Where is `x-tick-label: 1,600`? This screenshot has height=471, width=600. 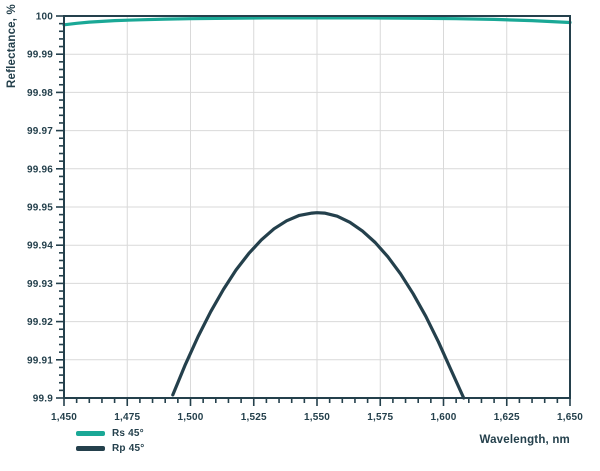
x-tick-label: 1,600 is located at coordinates (443, 417).